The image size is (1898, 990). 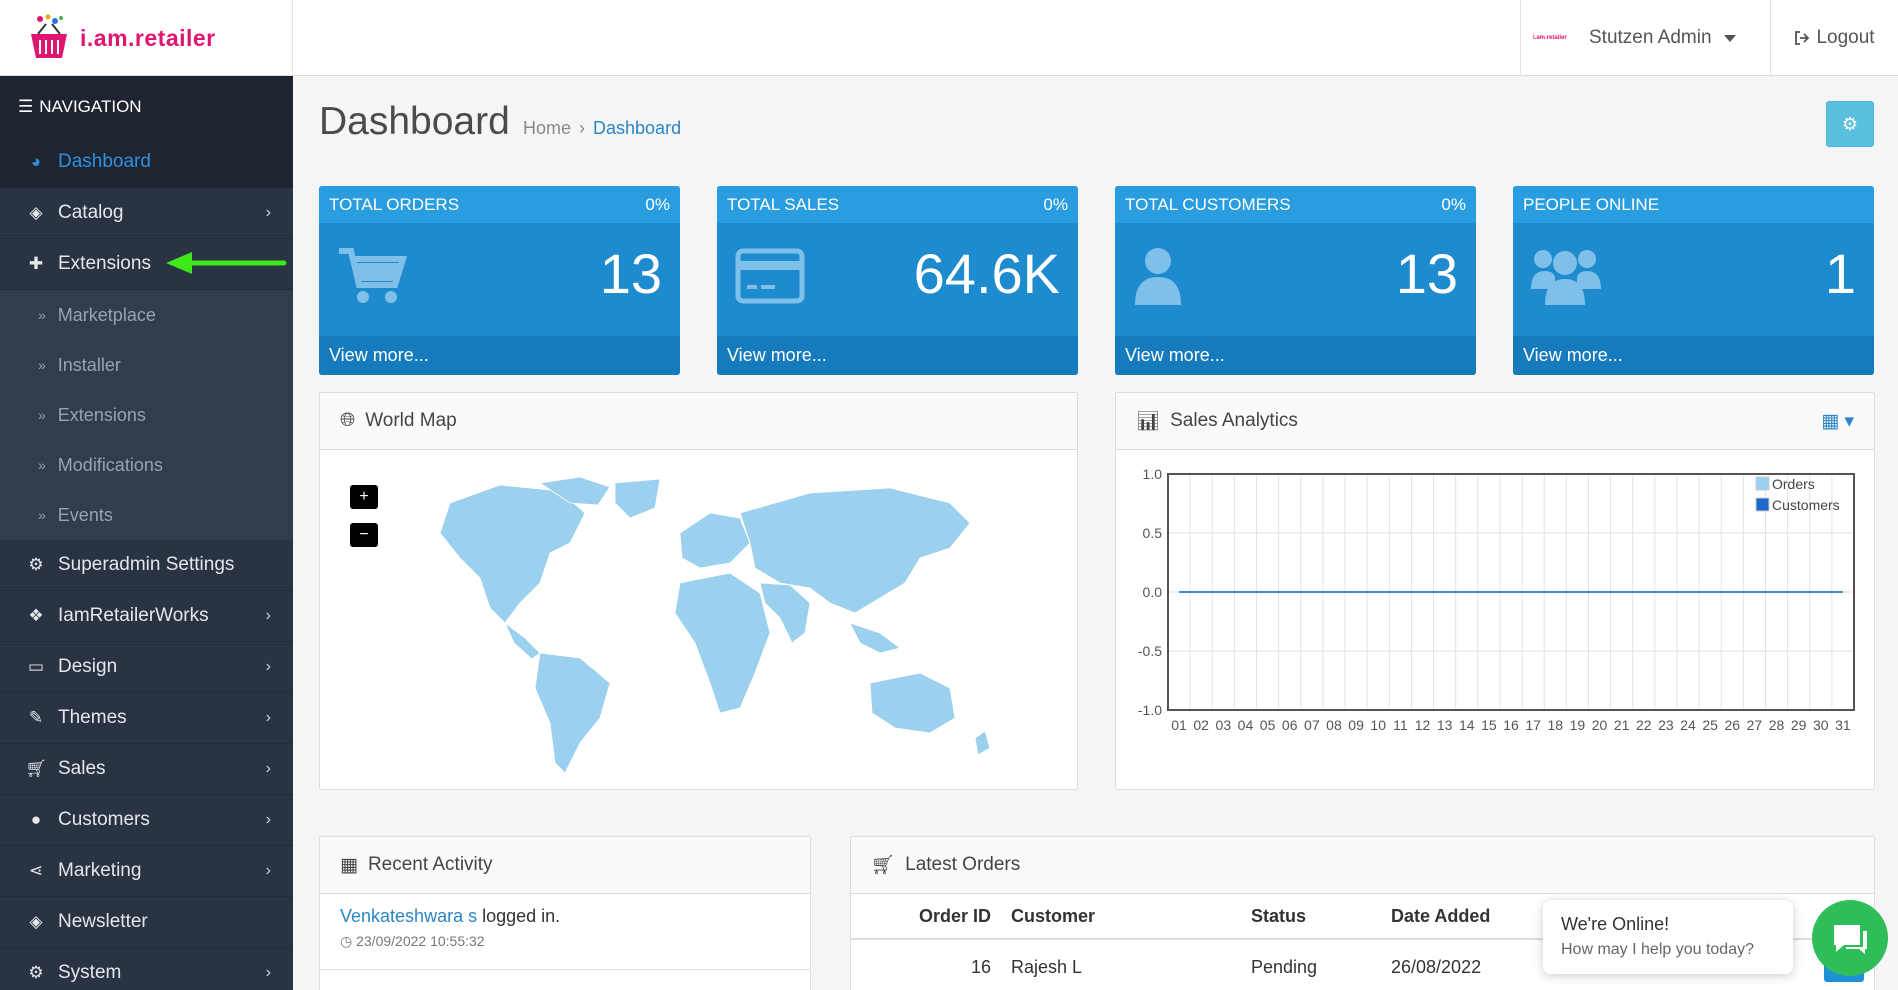 I want to click on sidebar-item-newsletter: ◈ Newsletter, so click(x=146, y=922).